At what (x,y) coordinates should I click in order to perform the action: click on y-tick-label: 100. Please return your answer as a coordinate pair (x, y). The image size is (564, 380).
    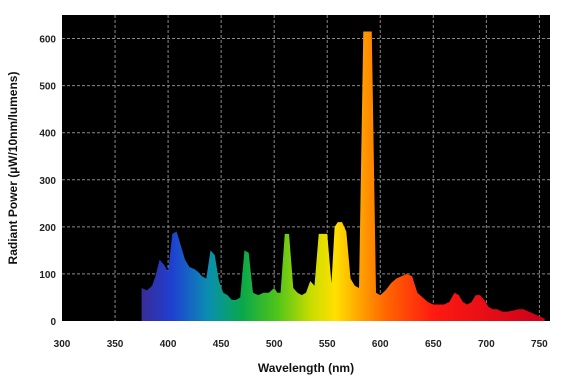
    Looking at the image, I should click on (47, 275).